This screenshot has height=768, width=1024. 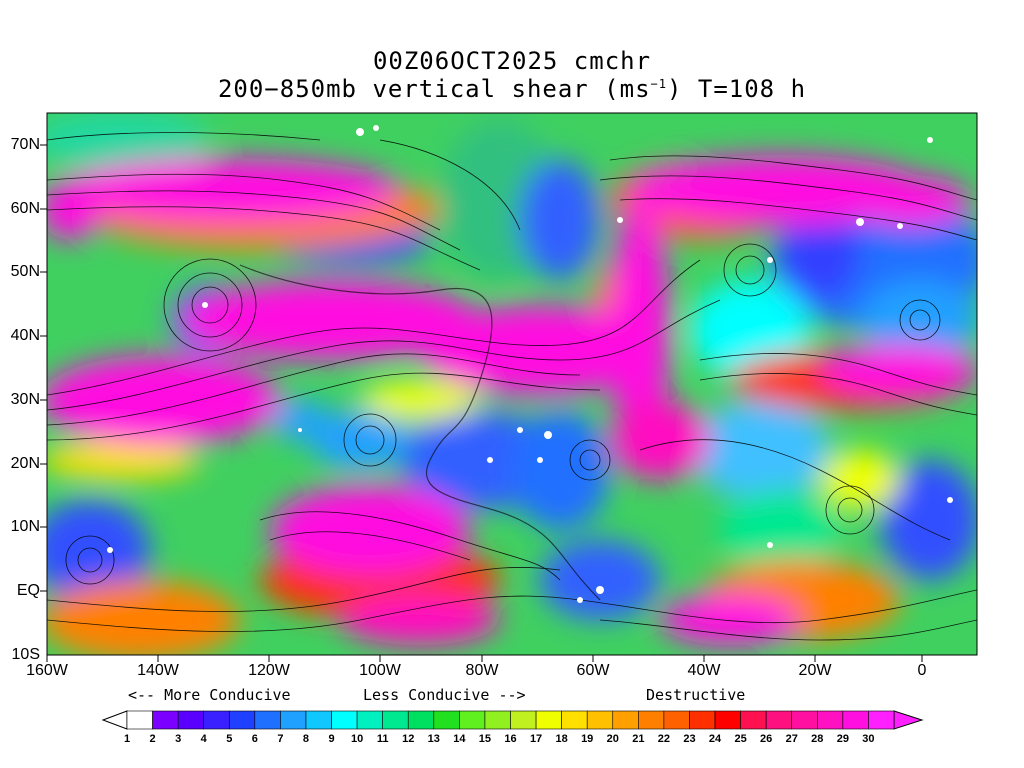 What do you see at coordinates (433, 739) in the screenshot?
I see `colorbar-label: 13` at bounding box center [433, 739].